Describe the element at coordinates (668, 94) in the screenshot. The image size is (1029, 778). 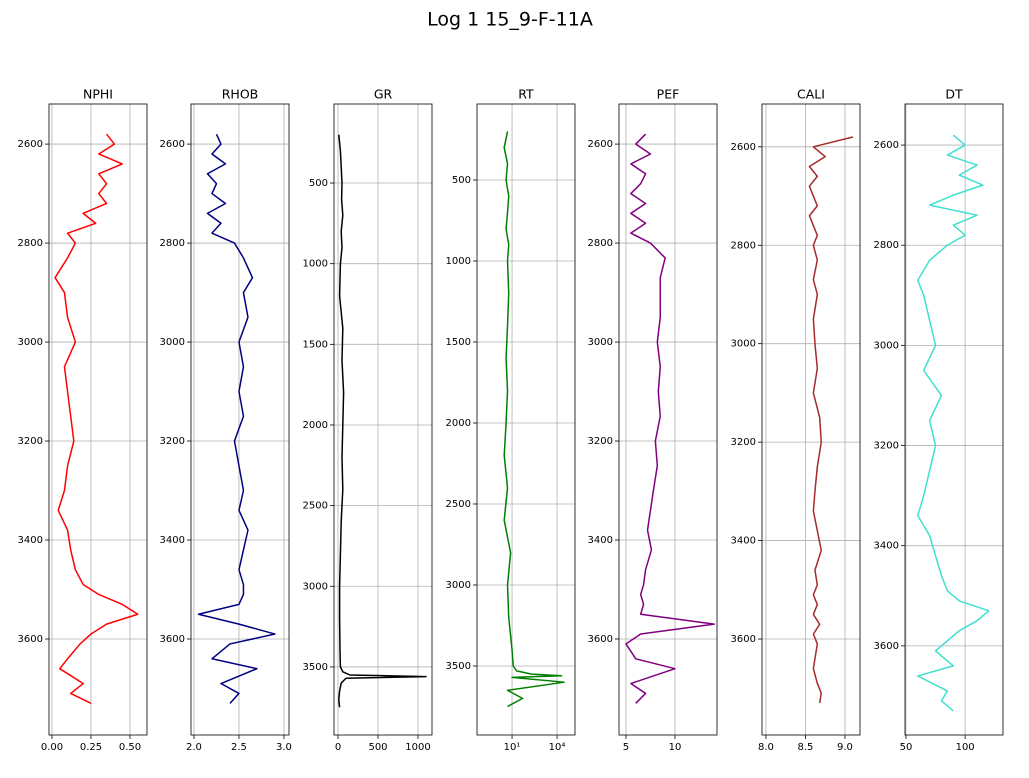
I see `subplot-title: PEF` at that location.